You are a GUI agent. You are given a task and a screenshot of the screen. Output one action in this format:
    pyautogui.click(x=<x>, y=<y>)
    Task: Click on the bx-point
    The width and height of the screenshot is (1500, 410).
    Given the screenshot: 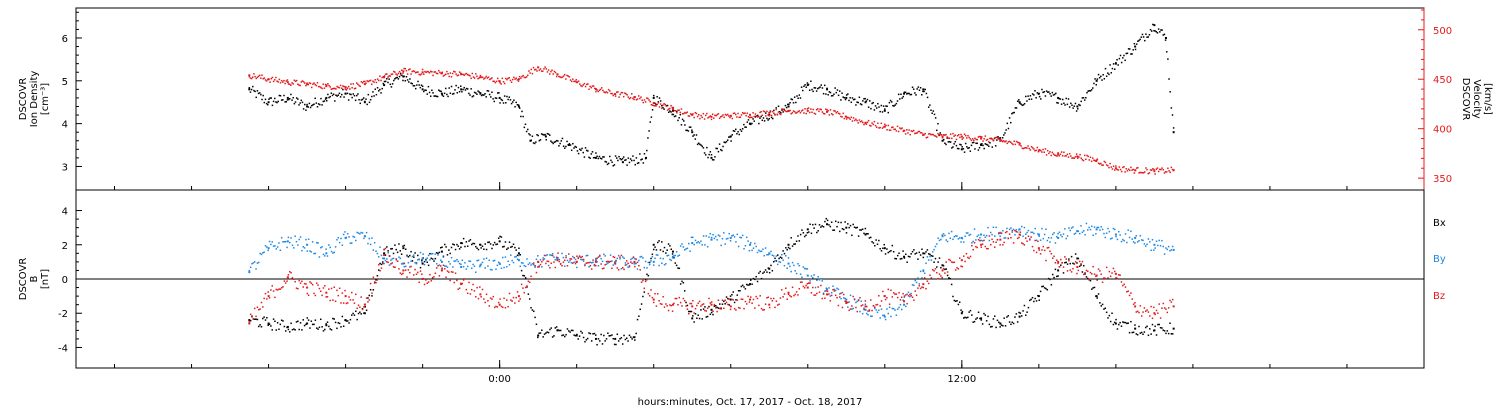 What is the action you would take?
    pyautogui.click(x=904, y=256)
    